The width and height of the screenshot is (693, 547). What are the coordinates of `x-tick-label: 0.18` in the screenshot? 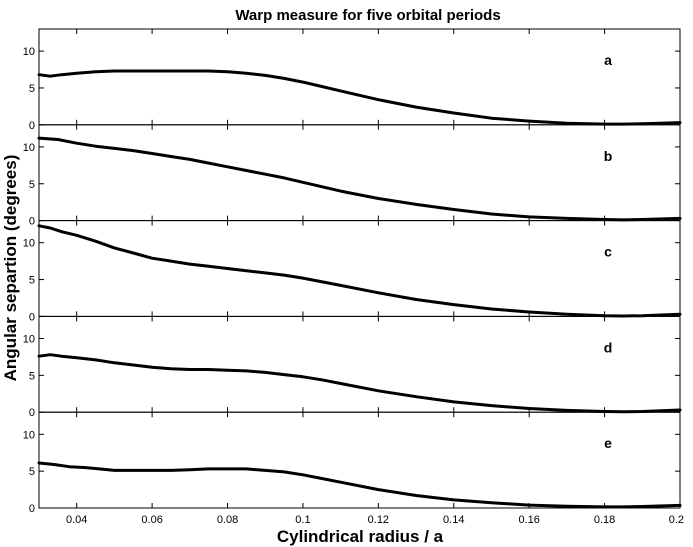 It's located at (604, 520).